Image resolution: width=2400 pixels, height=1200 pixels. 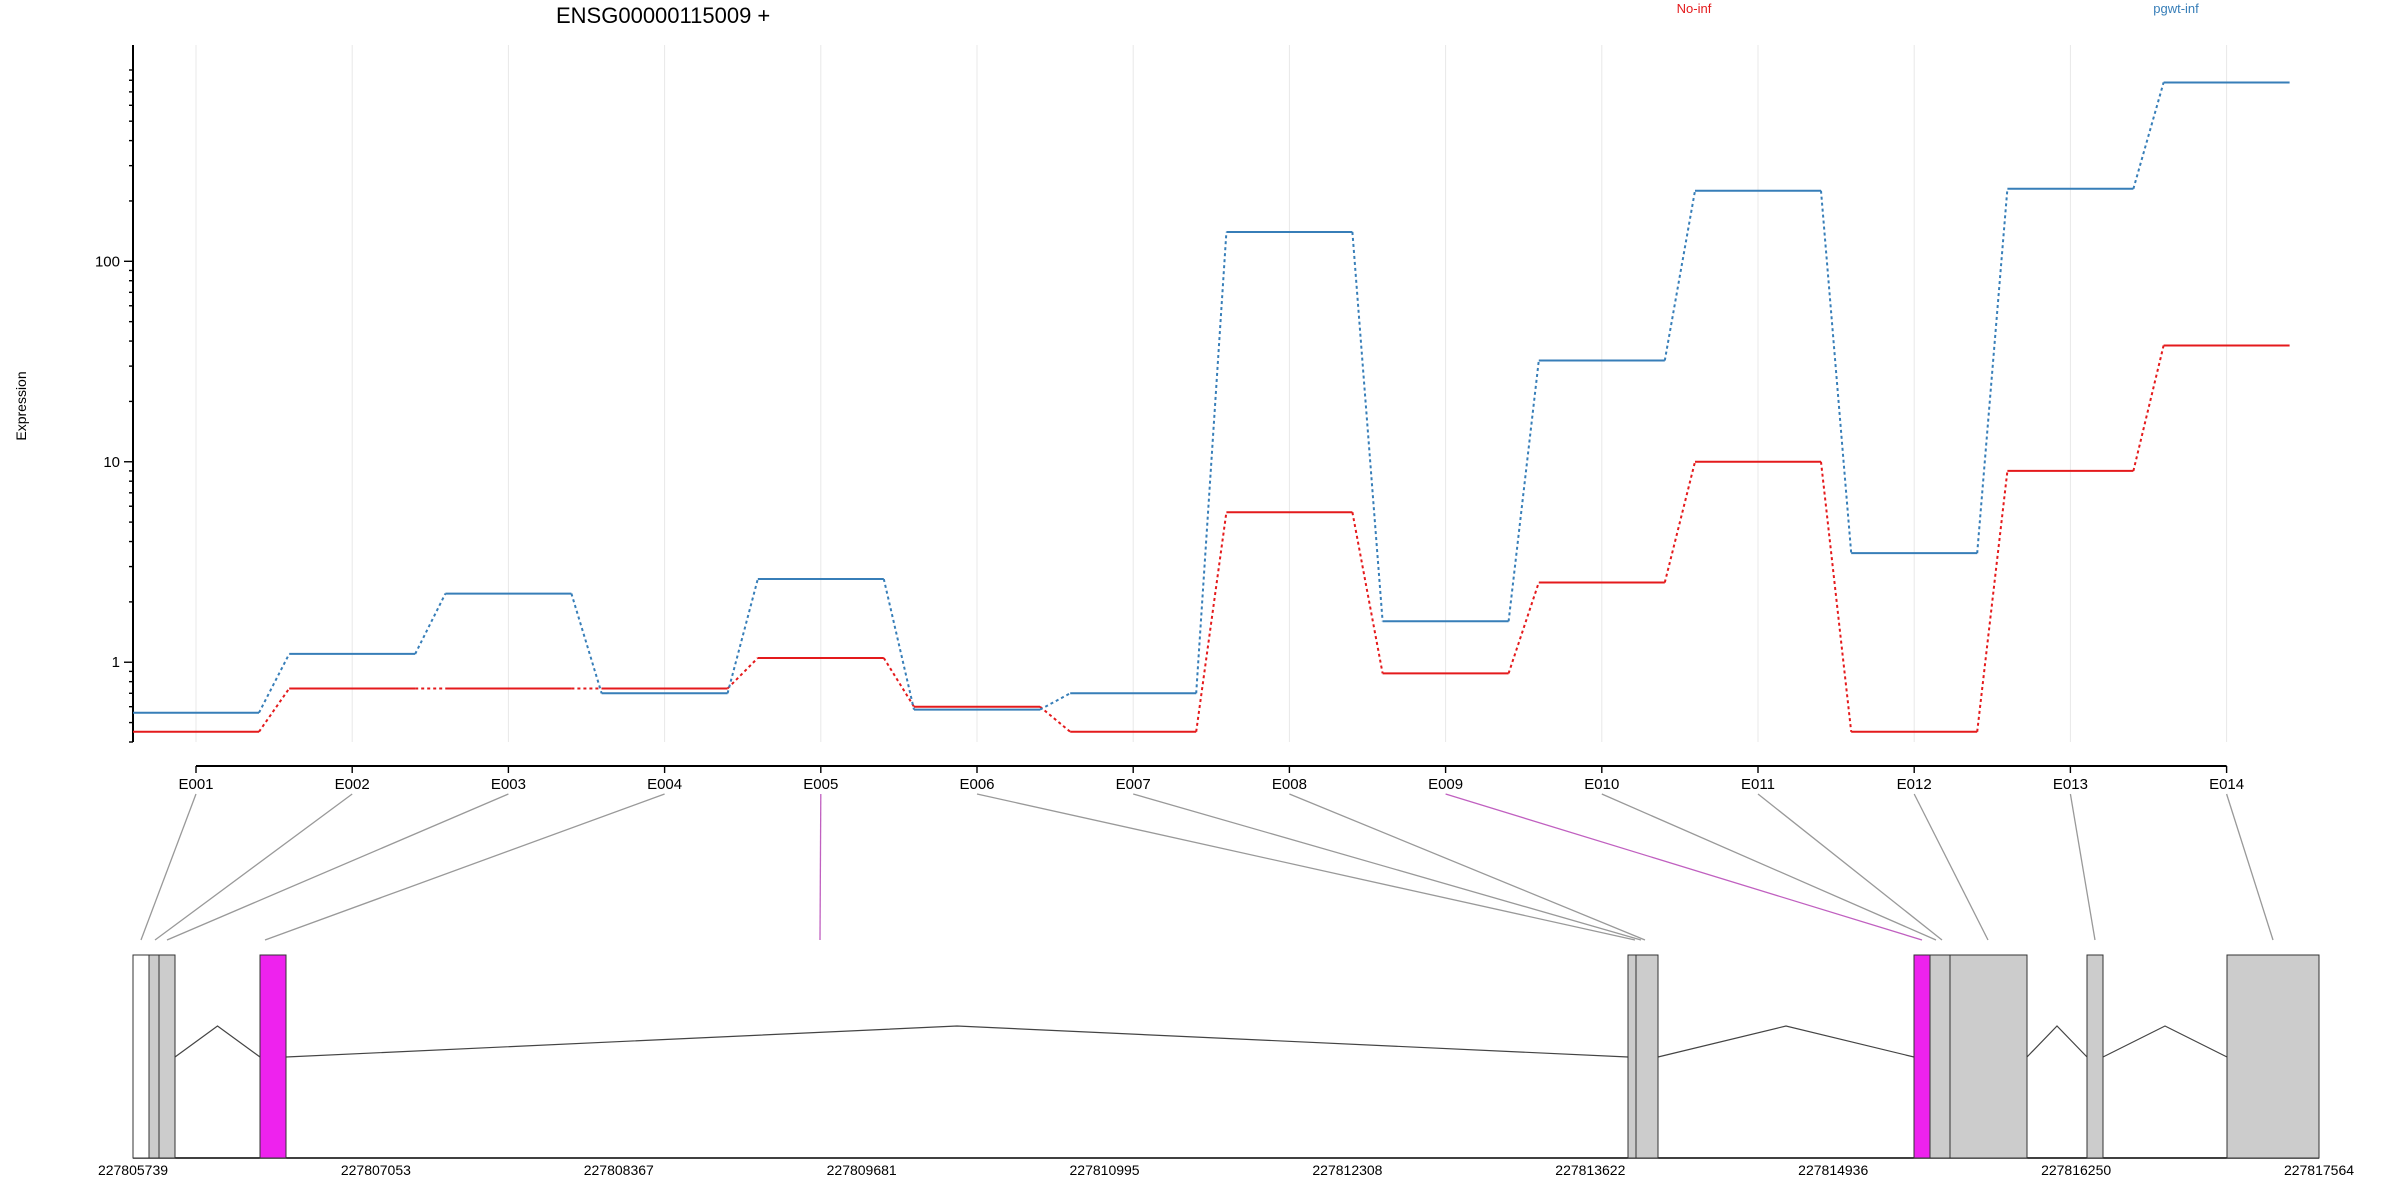 What do you see at coordinates (508, 784) in the screenshot?
I see `x-tick-label-e003: E003` at bounding box center [508, 784].